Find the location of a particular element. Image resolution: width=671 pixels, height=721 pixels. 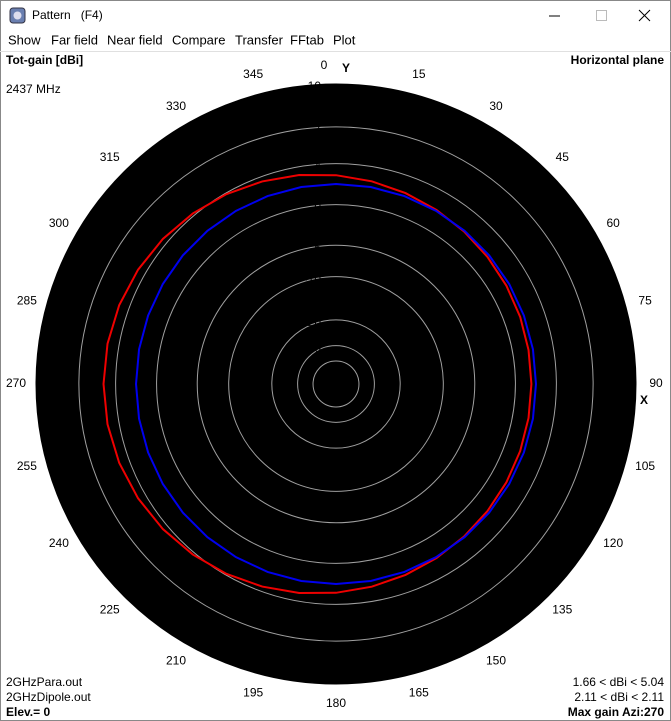

angle-label: 120 is located at coordinates (613, 543).